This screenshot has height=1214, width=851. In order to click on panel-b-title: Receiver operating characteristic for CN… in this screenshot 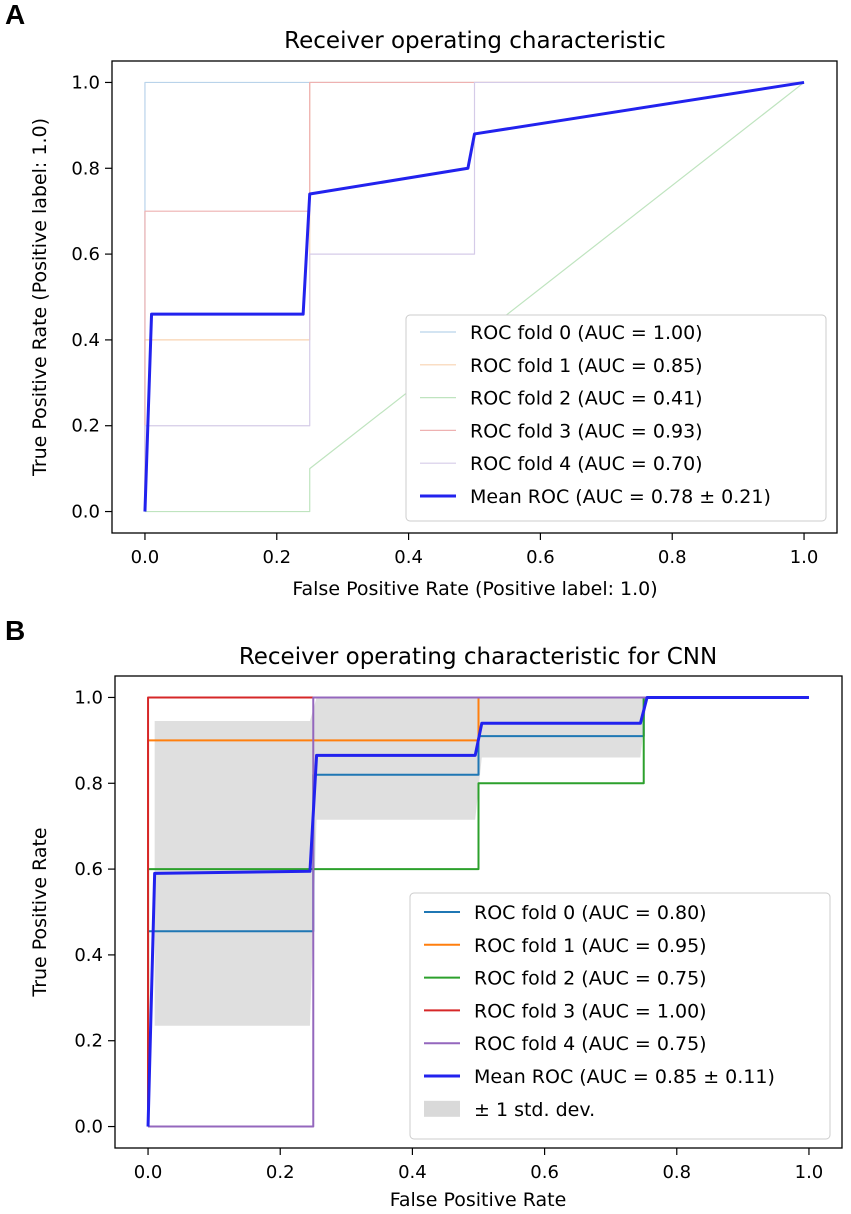, I will do `click(478, 657)`.